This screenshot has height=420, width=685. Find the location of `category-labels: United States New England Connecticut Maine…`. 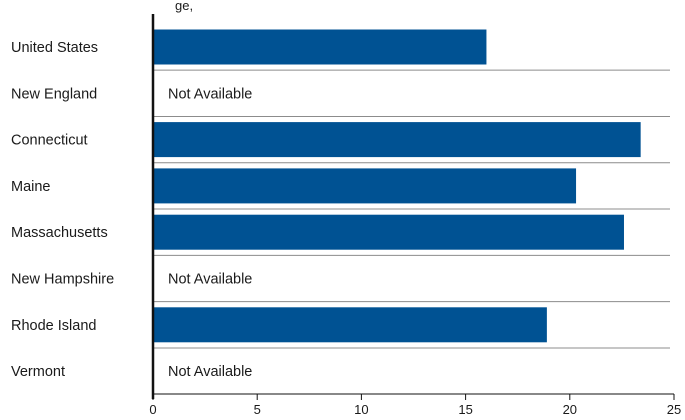

category-labels: United States New England Connecticut Maine… is located at coordinates (62, 210).